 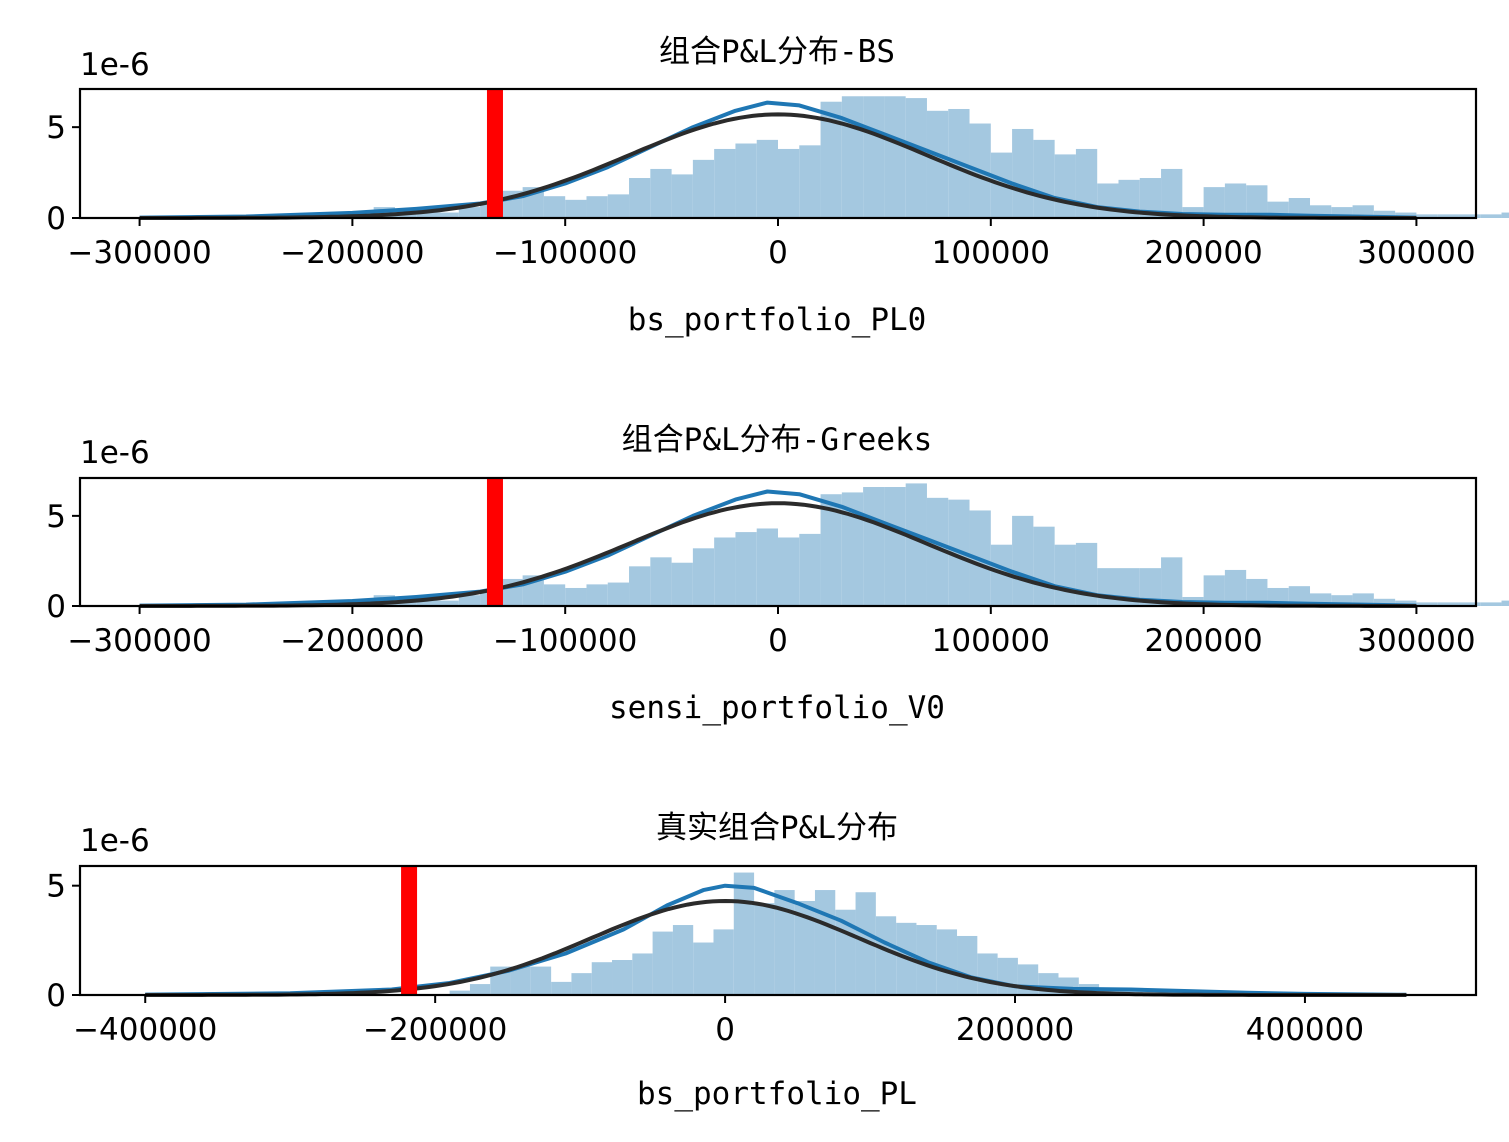 I want to click on plot-area, so click(x=793, y=542).